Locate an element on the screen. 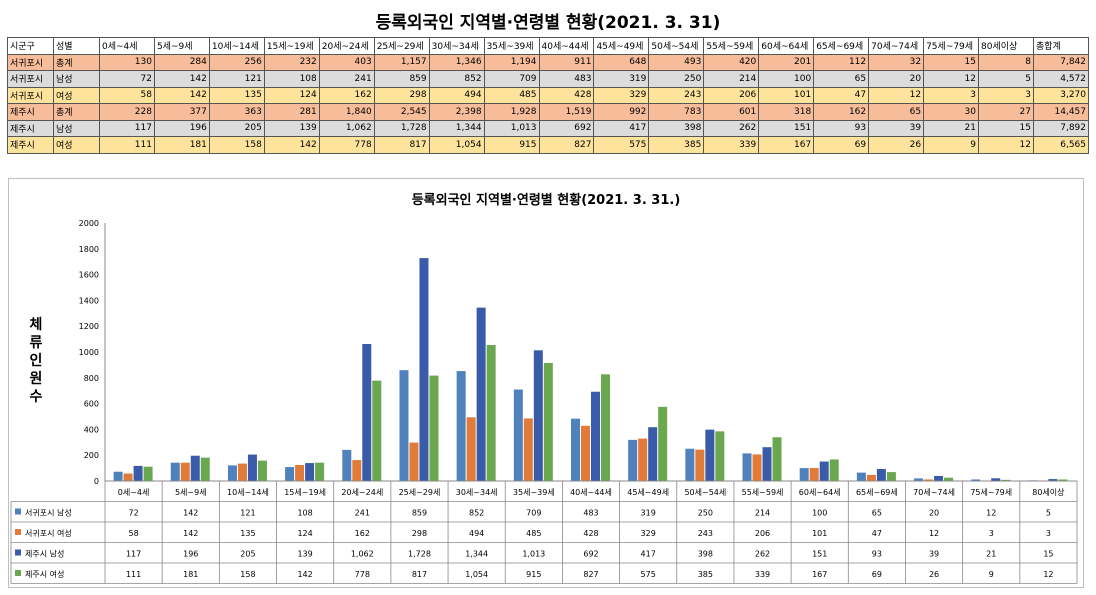 The image size is (1096, 595). value-cell: 575 is located at coordinates (621, 145).